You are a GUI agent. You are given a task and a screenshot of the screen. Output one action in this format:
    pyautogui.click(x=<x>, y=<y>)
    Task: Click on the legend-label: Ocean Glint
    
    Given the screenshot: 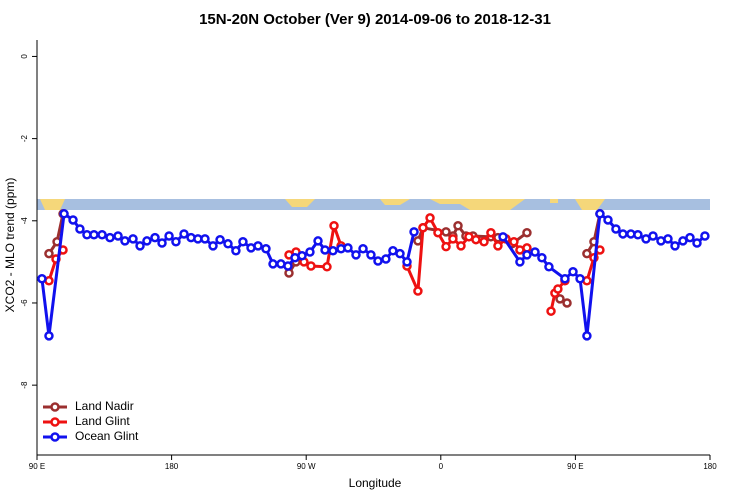 What is the action you would take?
    pyautogui.click(x=107, y=436)
    